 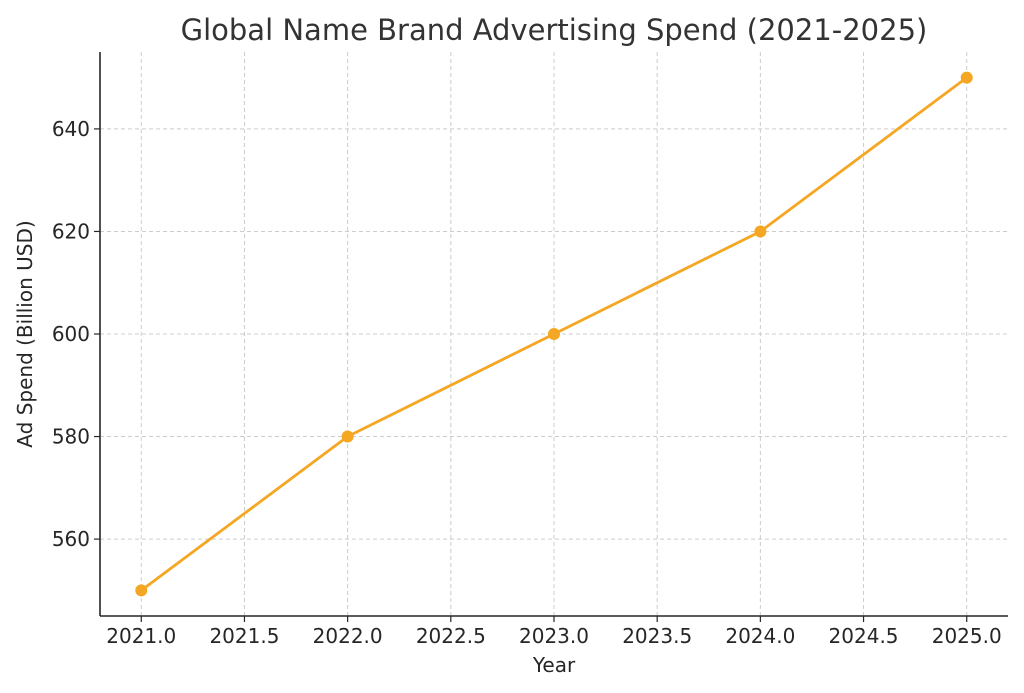 I want to click on x-tick-label: 2023.5, so click(x=657, y=636).